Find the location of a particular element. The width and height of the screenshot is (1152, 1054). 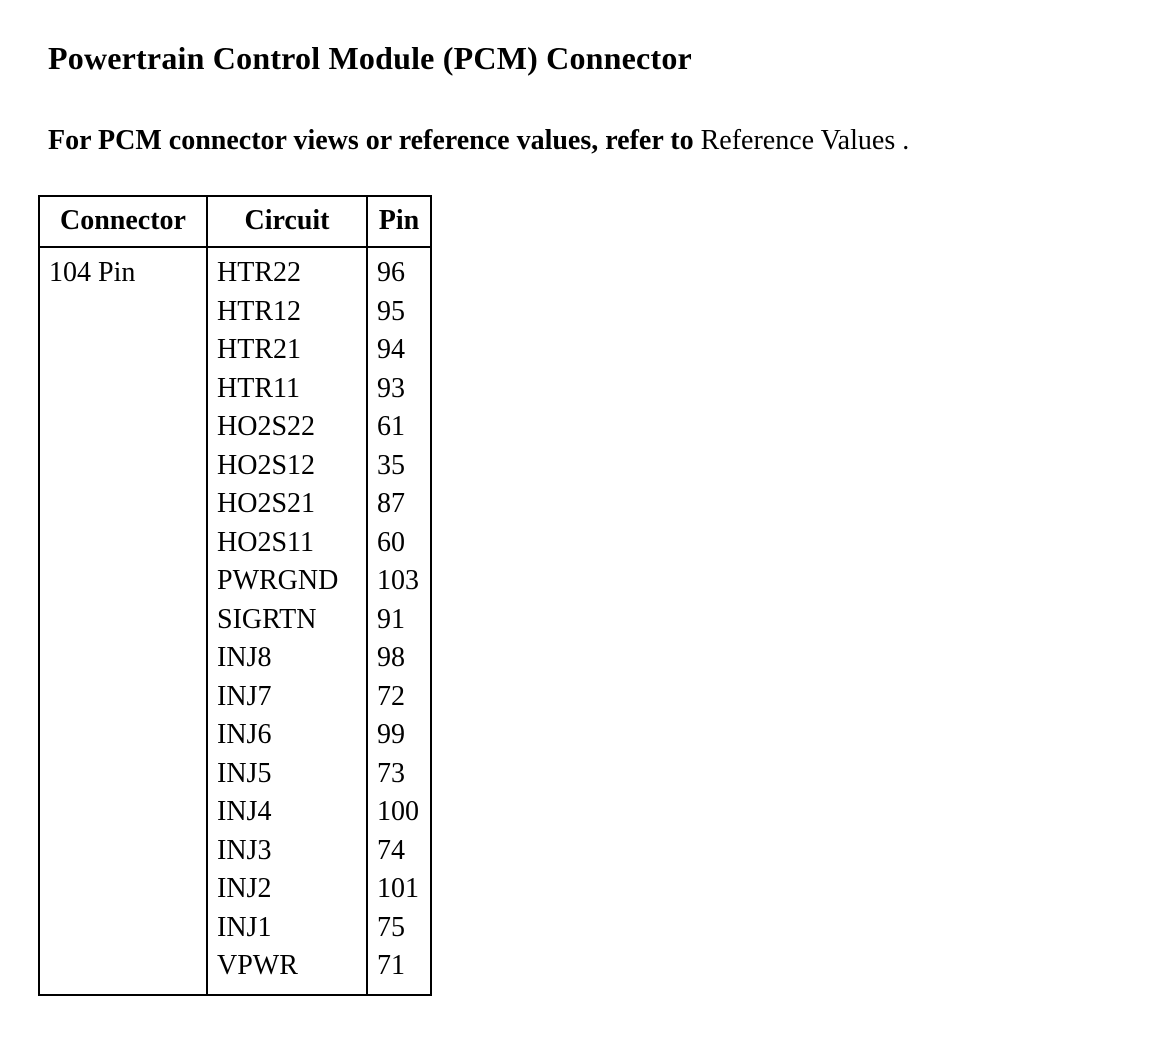

connector-cell: 104 Pin is located at coordinates (123, 621).